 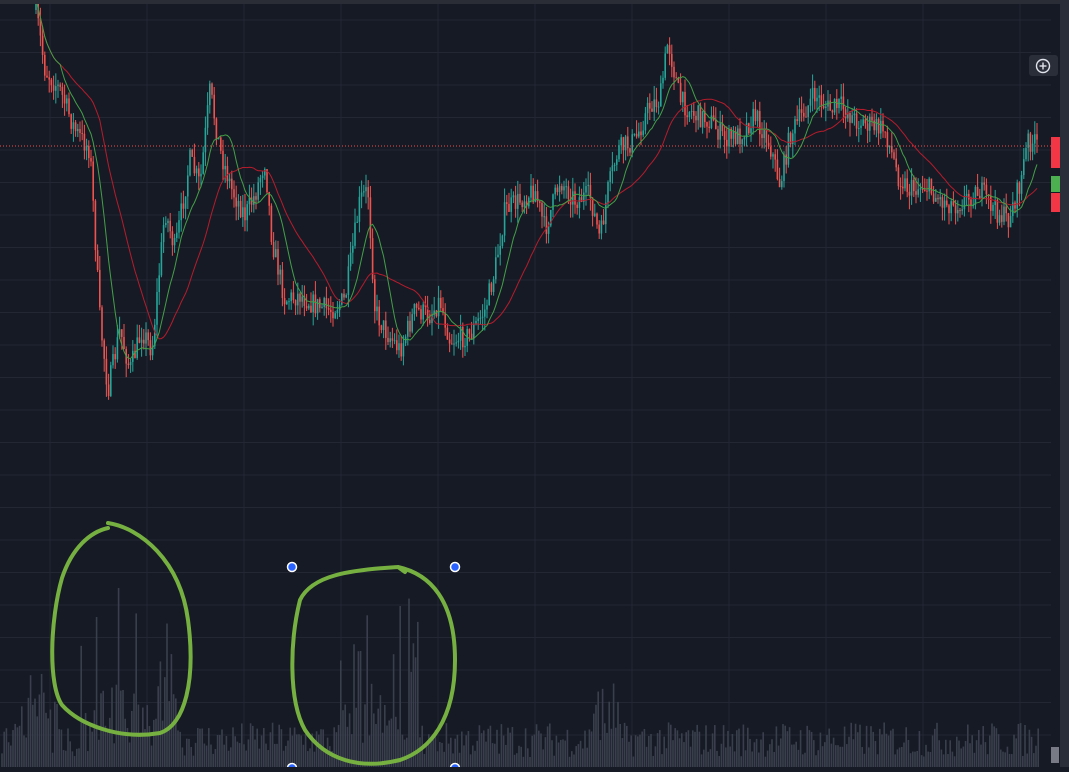 What do you see at coordinates (1055, 755) in the screenshot?
I see `volume-scale-handle` at bounding box center [1055, 755].